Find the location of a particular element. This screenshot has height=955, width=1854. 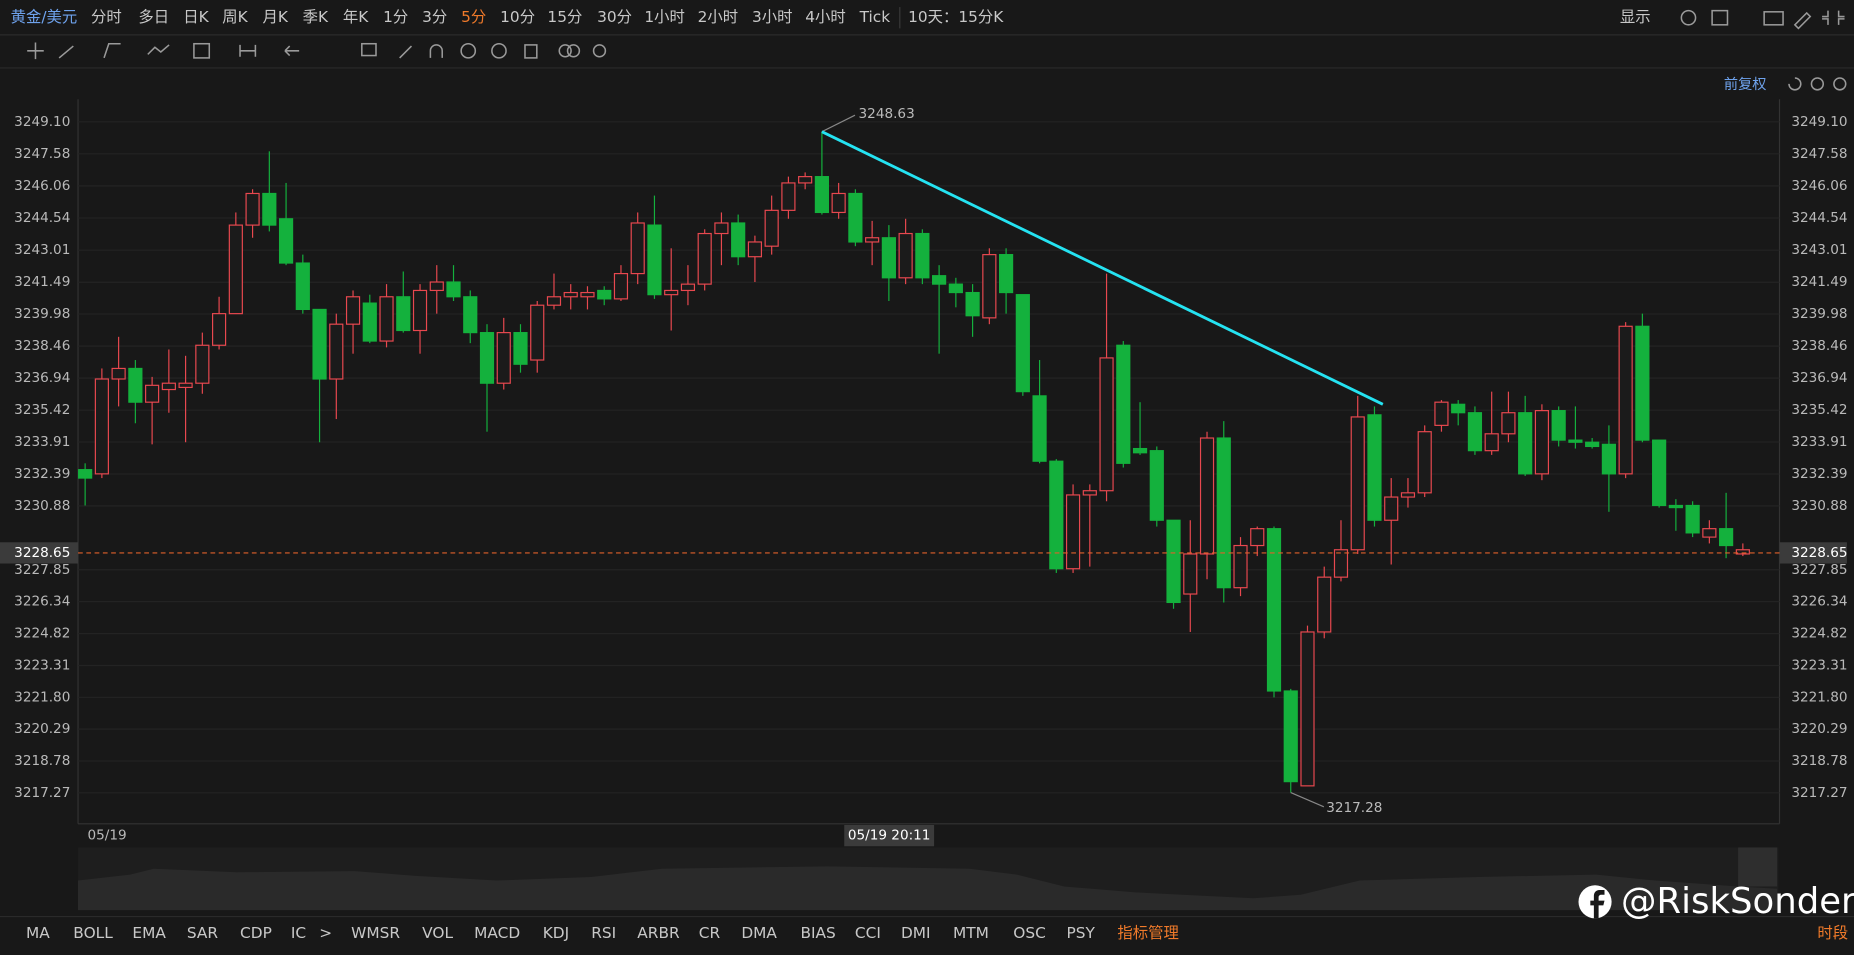

indicator-tab: CCI is located at coordinates (868, 933).